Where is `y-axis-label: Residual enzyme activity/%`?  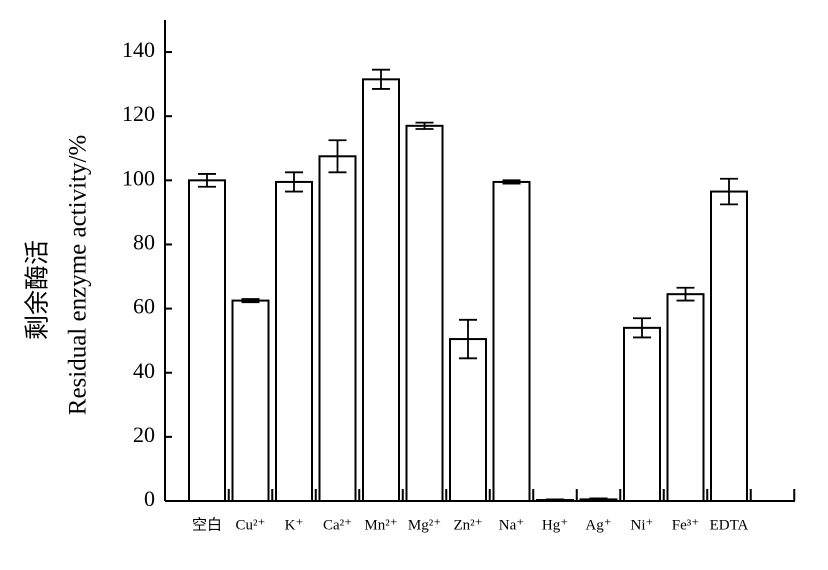 y-axis-label: Residual enzyme activity/% is located at coordinates (78, 275).